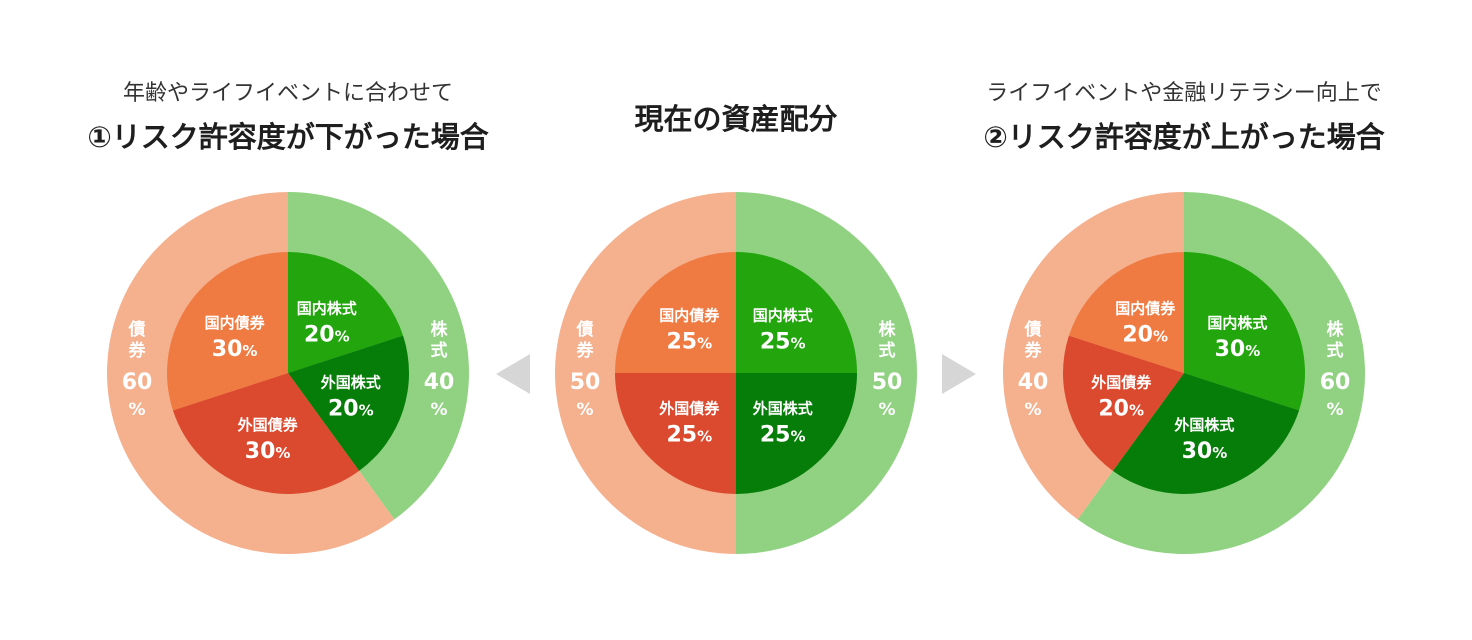 The height and width of the screenshot is (640, 1472). I want to click on right-title: ②リスク許容度が上がった場合, so click(1184, 137).